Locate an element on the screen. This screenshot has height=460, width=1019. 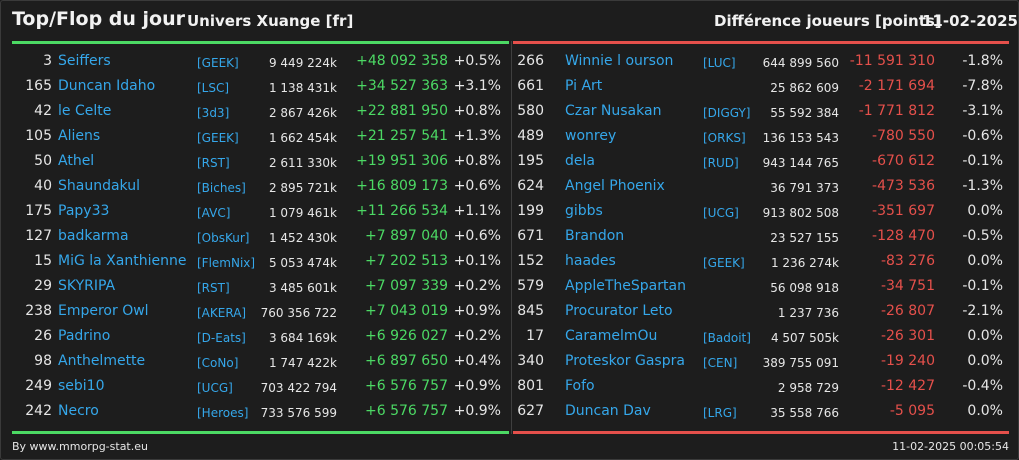
alliance-tag-link: [CoNo] is located at coordinates (218, 363).